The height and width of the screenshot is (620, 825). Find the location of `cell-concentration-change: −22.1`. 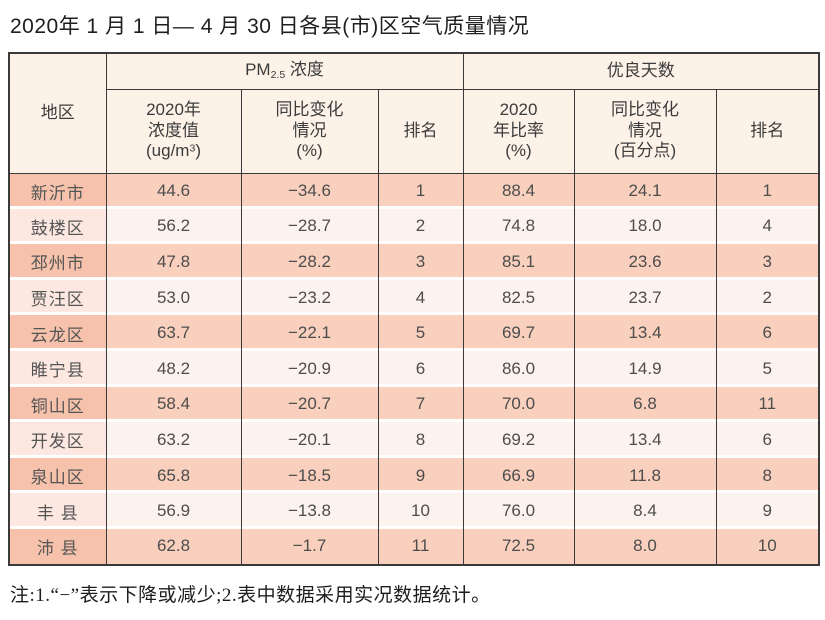

cell-concentration-change: −22.1 is located at coordinates (309, 333).